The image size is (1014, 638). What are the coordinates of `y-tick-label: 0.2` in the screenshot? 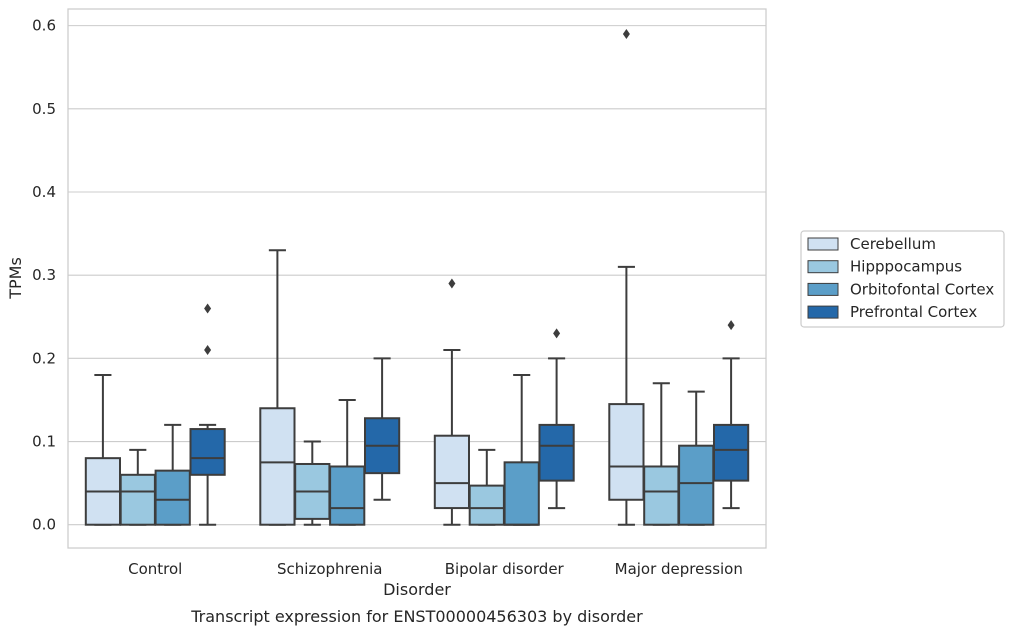 It's located at (44, 358).